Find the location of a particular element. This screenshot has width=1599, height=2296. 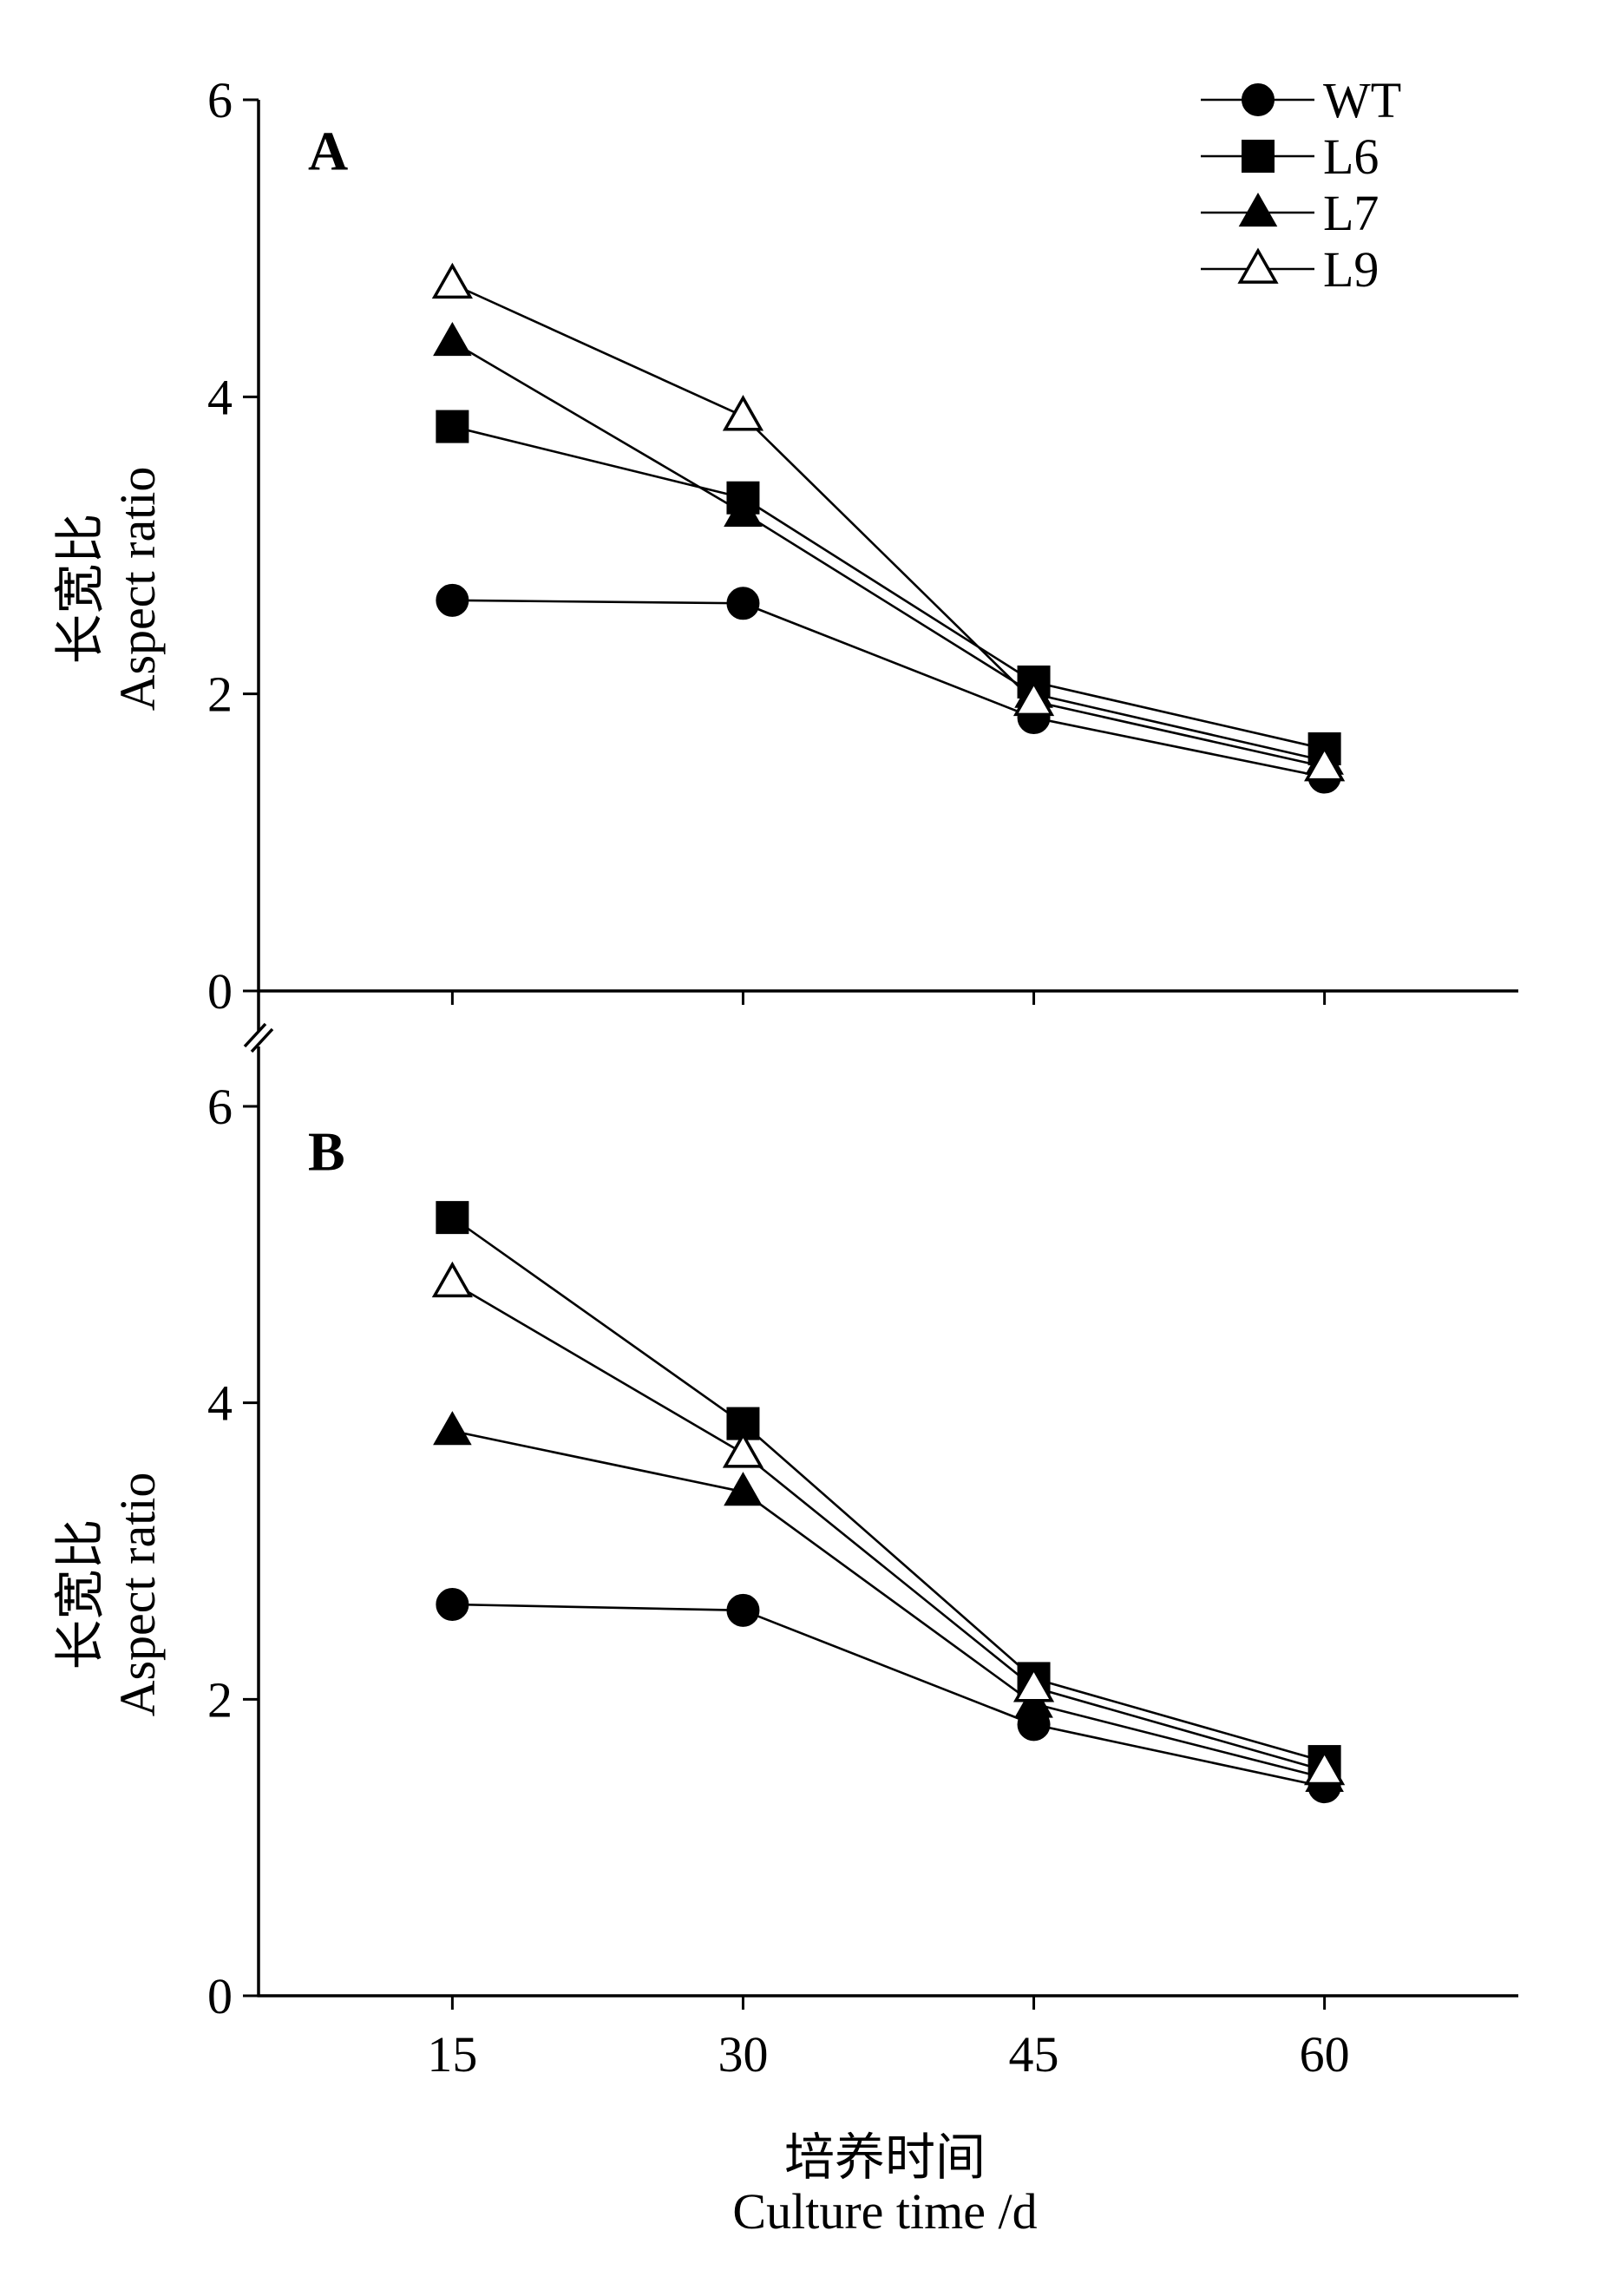

x-tick-label: 30 is located at coordinates (743, 2054).